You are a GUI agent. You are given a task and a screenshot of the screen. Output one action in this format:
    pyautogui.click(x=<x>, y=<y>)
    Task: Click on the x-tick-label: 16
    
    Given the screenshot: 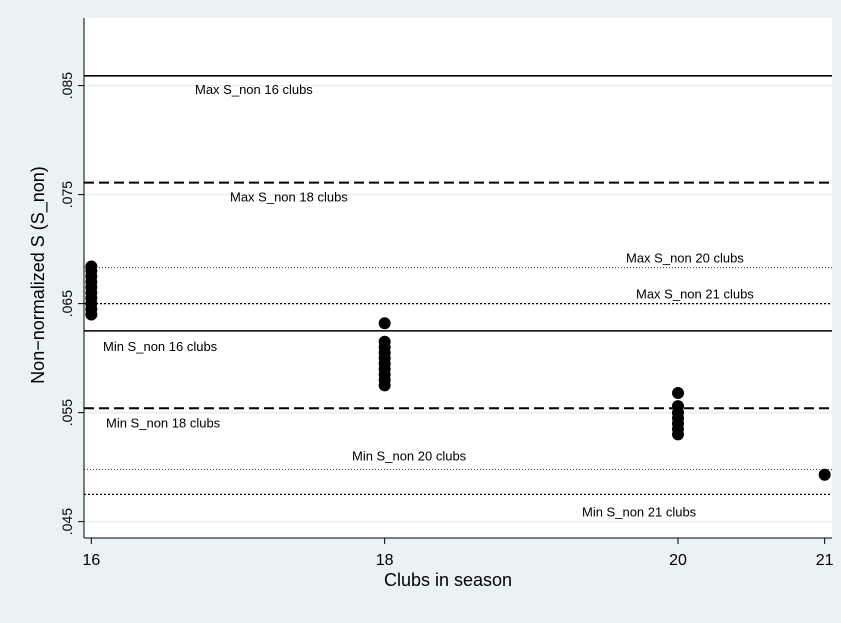 What is the action you would take?
    pyautogui.click(x=91, y=560)
    